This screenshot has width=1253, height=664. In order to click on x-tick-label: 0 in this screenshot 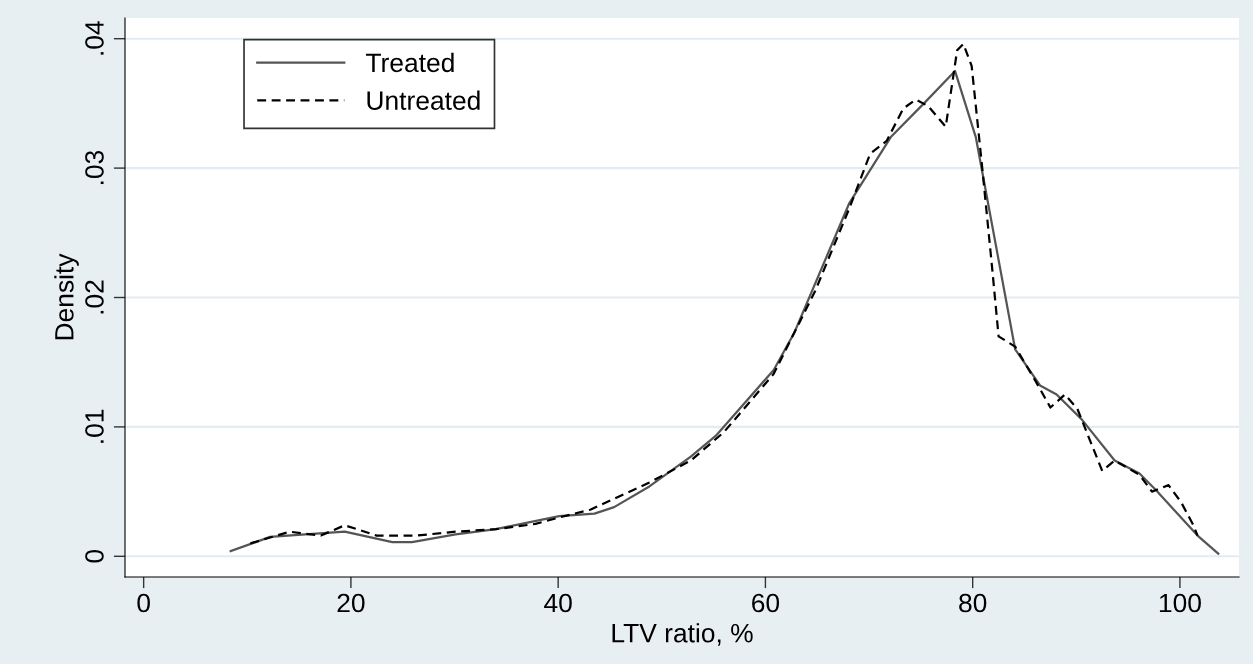, I will do `click(143, 603)`.